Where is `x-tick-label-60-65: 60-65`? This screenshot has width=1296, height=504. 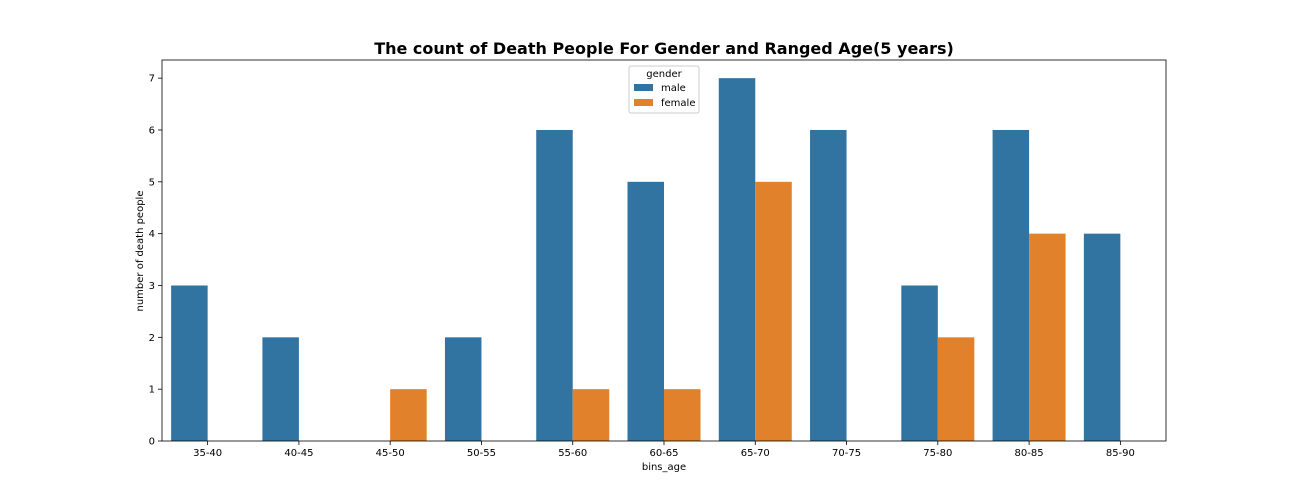
x-tick-label-60-65: 60-65 is located at coordinates (663, 453).